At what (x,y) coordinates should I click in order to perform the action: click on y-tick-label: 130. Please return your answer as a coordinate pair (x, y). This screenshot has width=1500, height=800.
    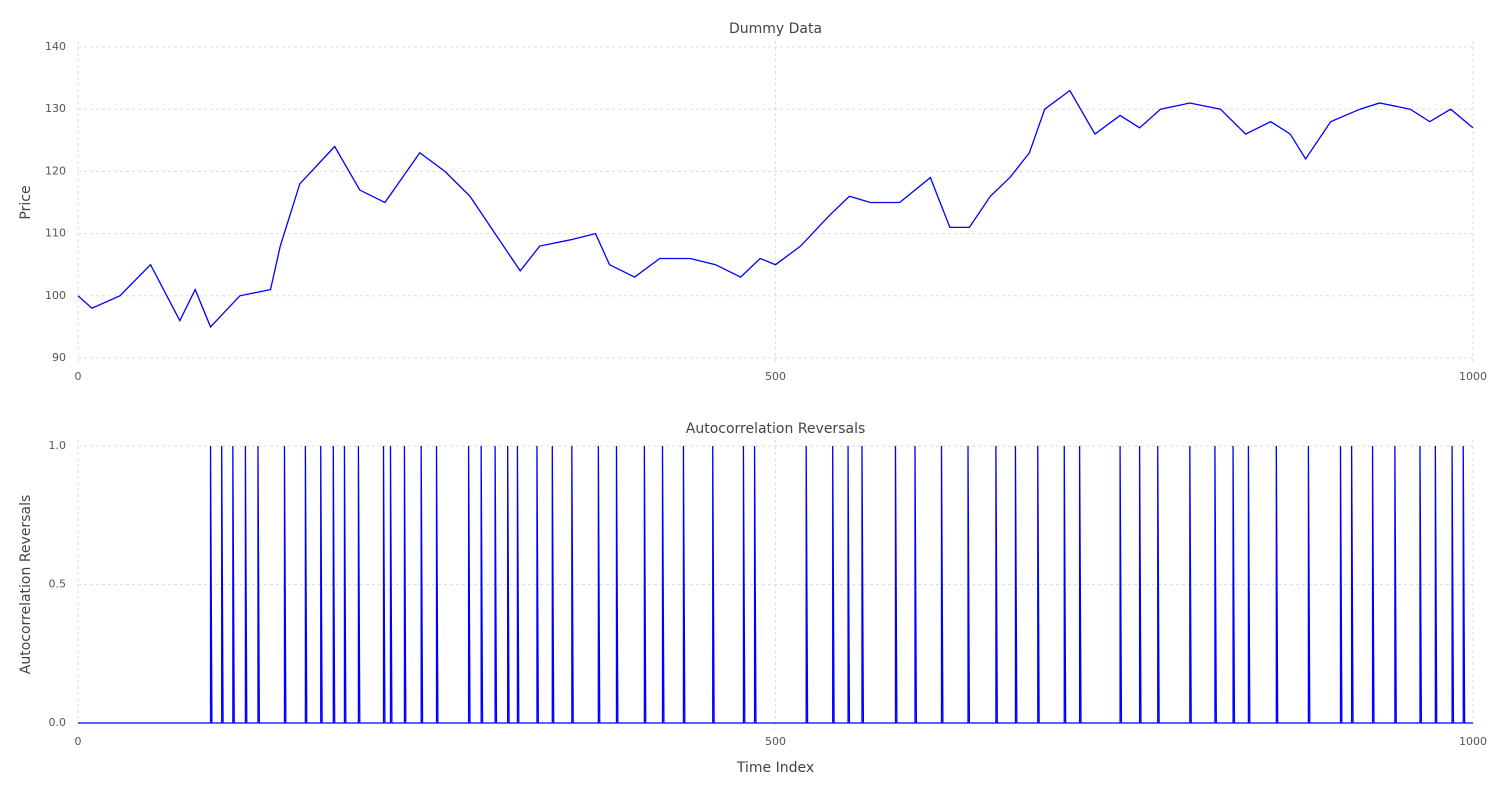
    Looking at the image, I should click on (55, 108).